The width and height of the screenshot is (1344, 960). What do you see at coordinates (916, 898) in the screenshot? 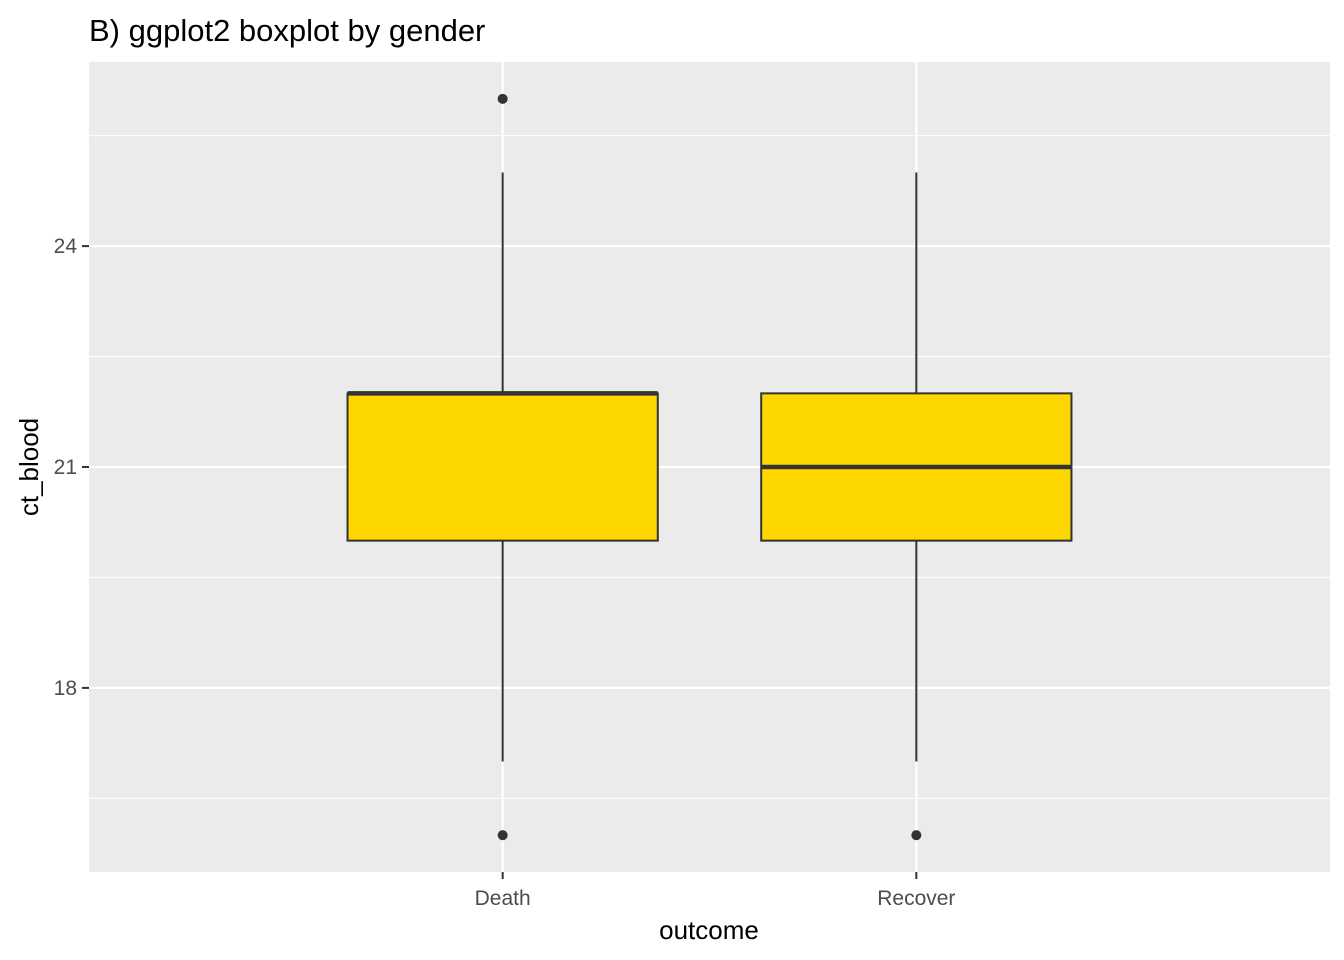
I see `x-tick-label-recover: Recover` at bounding box center [916, 898].